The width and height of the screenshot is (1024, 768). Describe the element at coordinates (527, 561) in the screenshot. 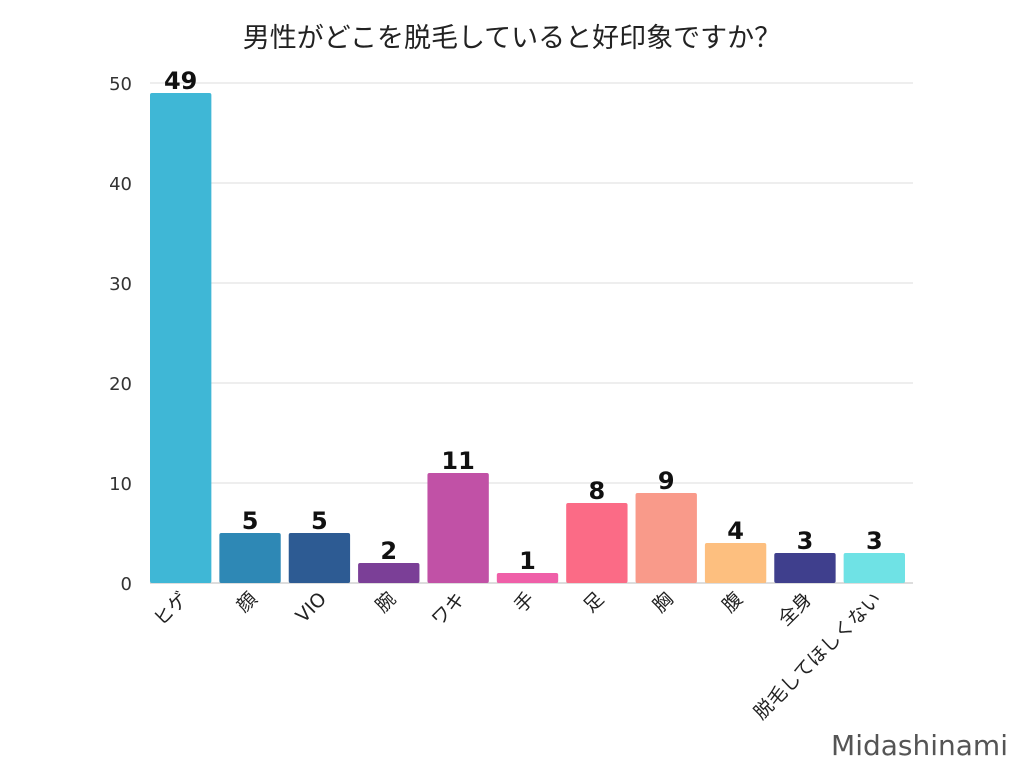

I see `data-label: 1` at that location.